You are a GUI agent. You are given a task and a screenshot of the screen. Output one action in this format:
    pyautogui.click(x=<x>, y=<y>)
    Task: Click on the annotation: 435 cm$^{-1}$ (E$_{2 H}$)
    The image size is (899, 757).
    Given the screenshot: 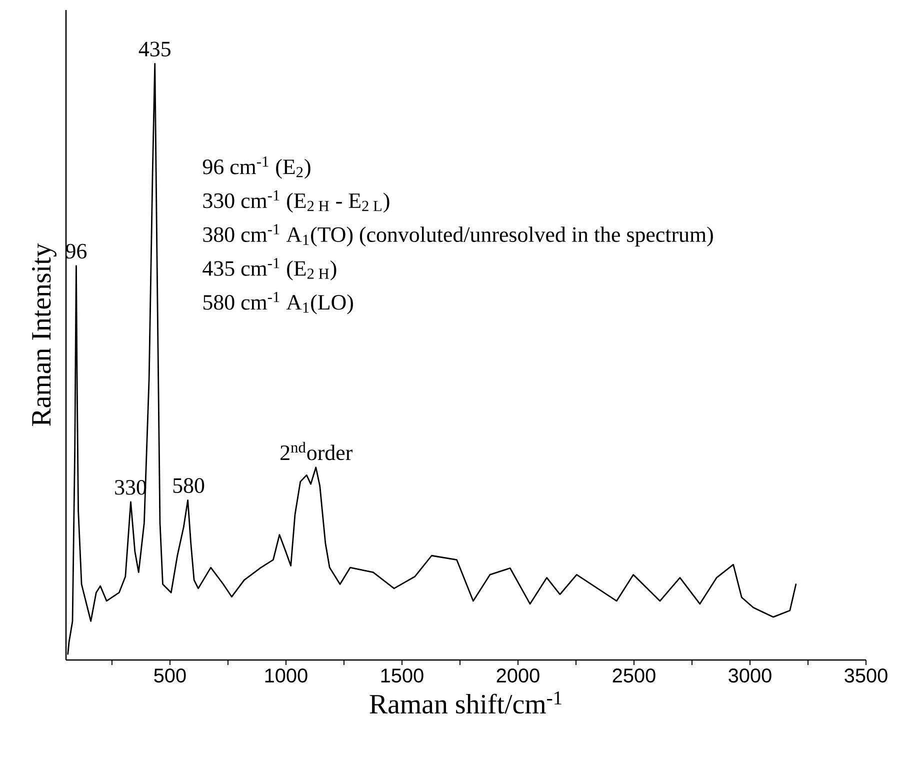 What is the action you would take?
    pyautogui.click(x=269, y=269)
    